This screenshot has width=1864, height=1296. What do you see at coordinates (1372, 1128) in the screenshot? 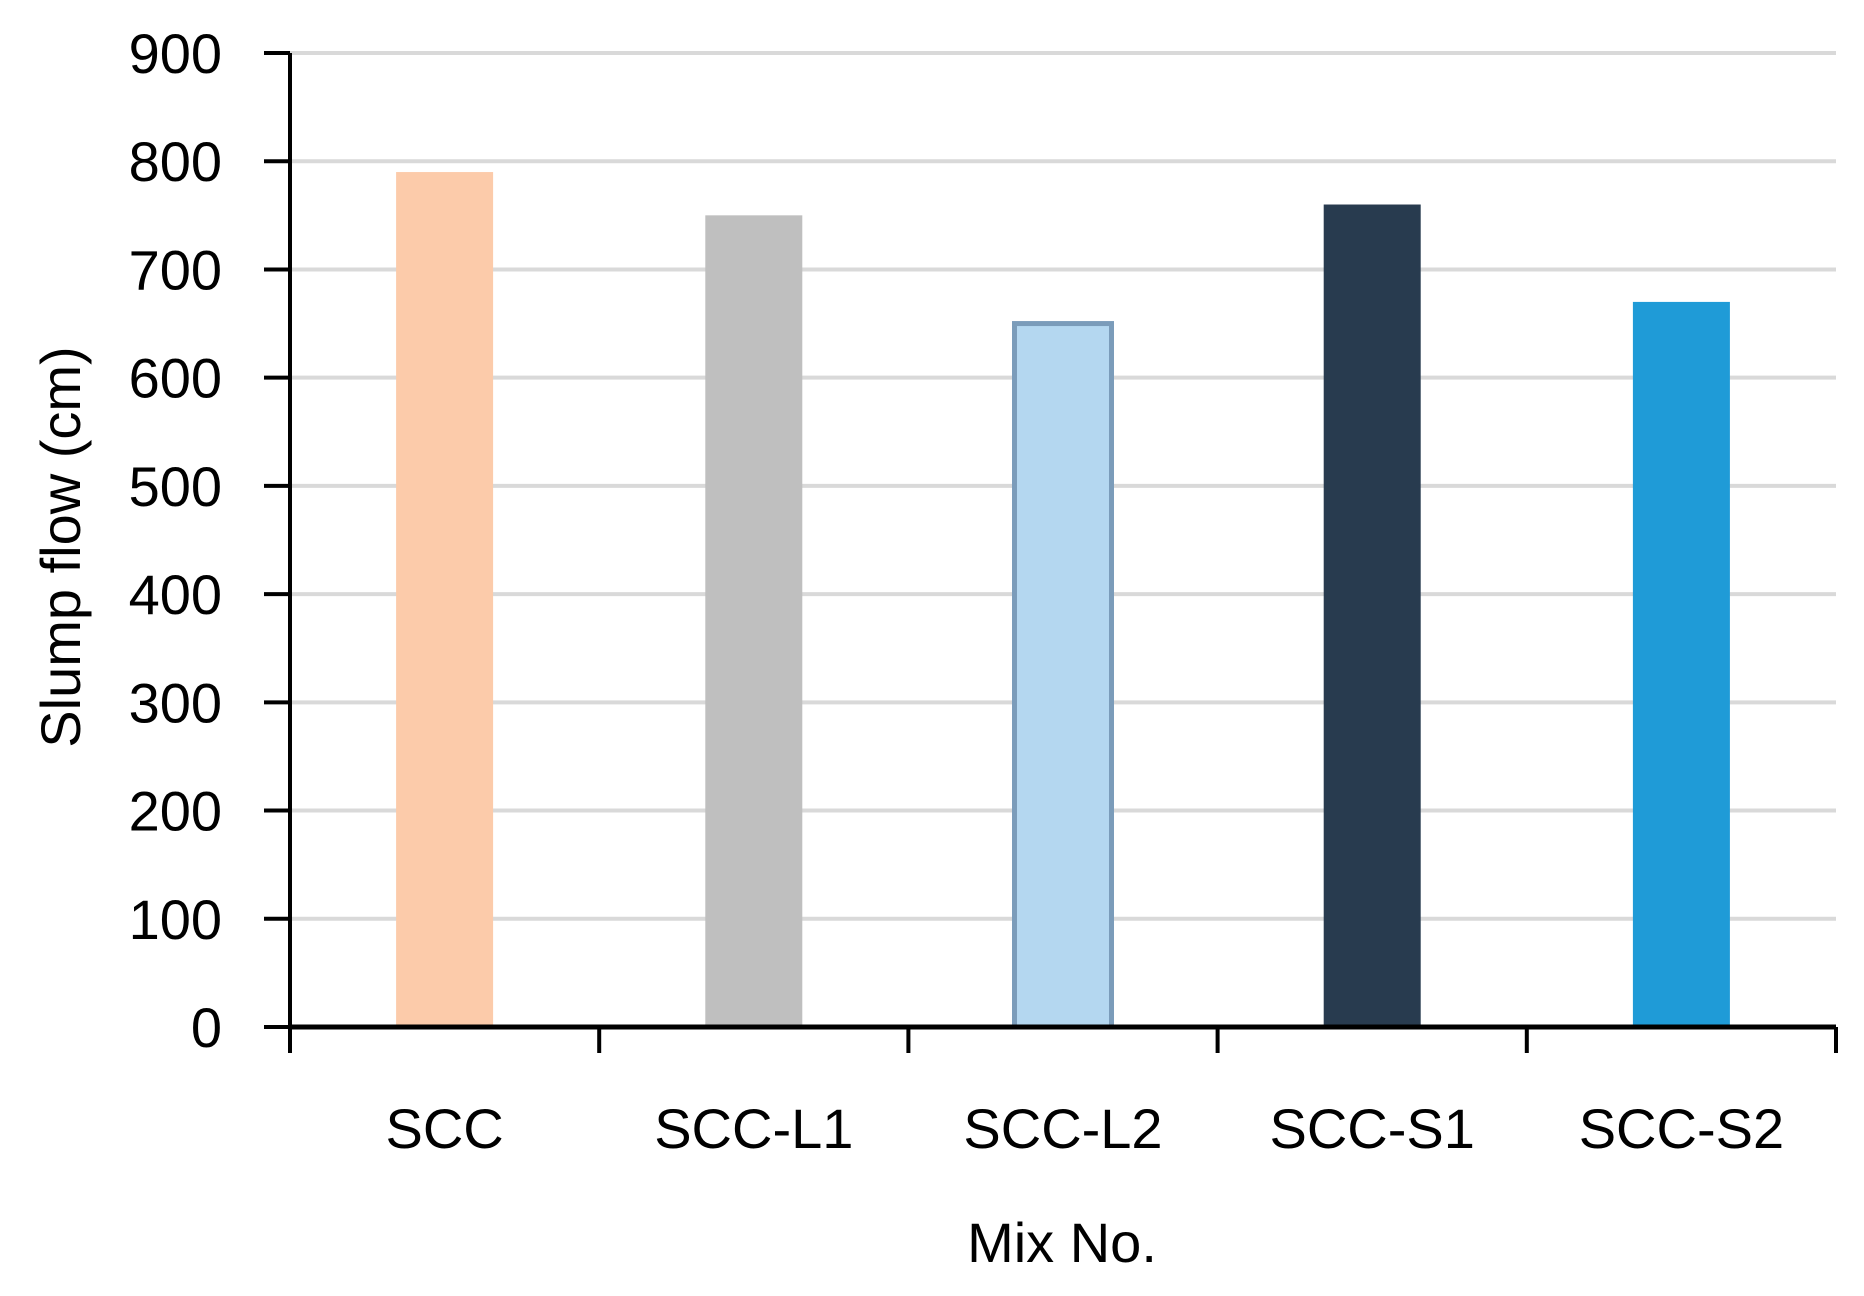
I see `x-category-label: SCC-S1` at bounding box center [1372, 1128].